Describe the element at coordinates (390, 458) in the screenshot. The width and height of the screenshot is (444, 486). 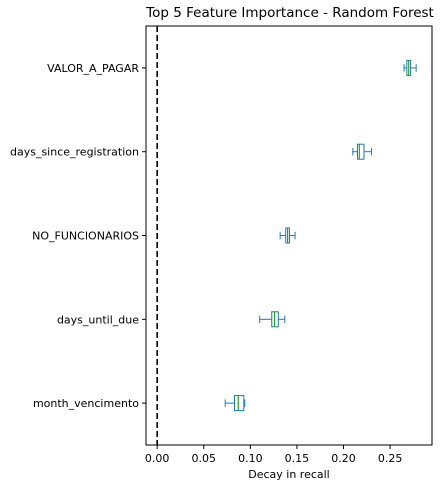
I see `x-tick-label: 0.25` at that location.